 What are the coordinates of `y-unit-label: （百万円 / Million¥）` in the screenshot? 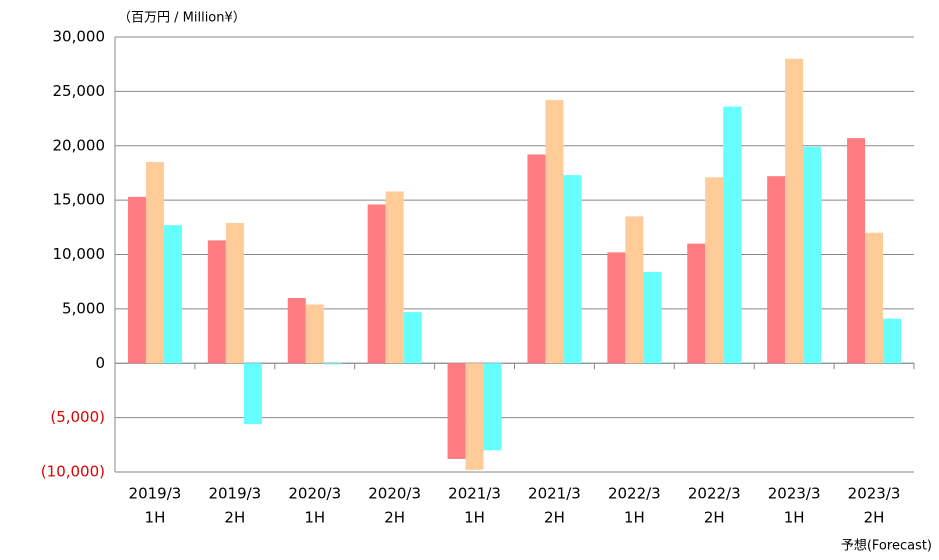 It's located at (182, 18).